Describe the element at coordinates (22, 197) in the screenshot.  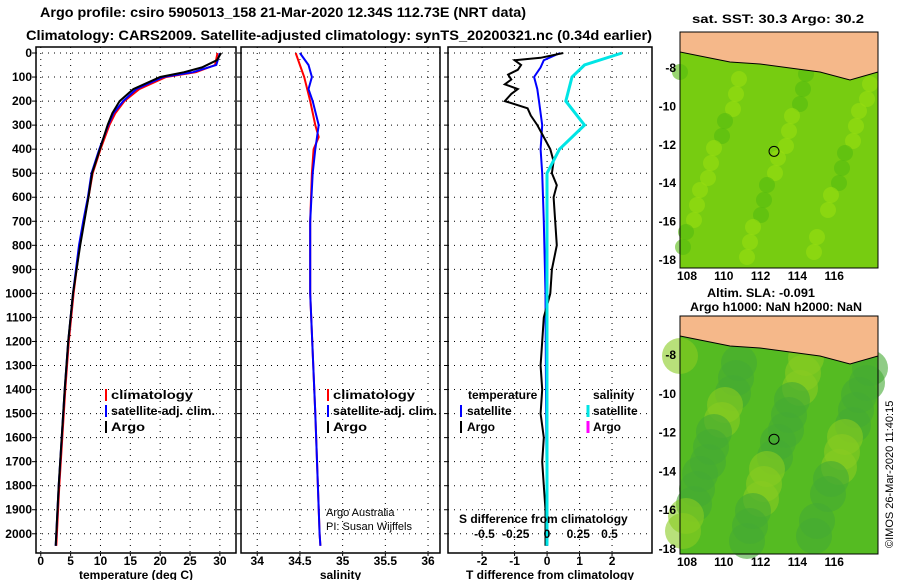
I see `y-tick-label: 600` at that location.